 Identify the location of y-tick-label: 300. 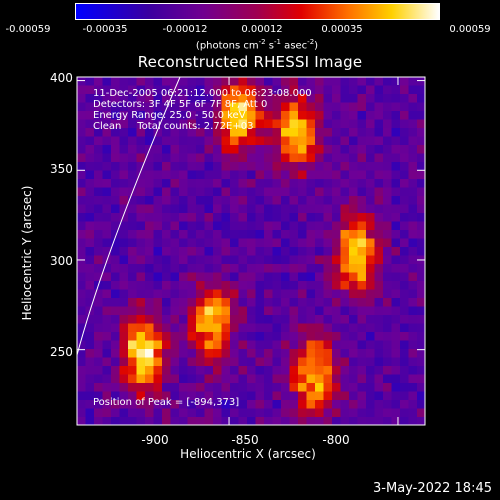
(61, 261).